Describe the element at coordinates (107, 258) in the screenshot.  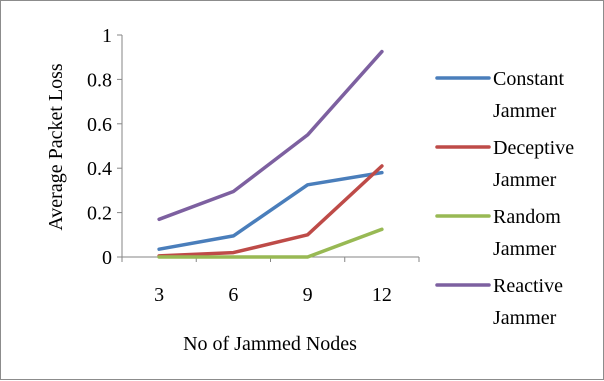
I see `y-tick-label: 0` at that location.